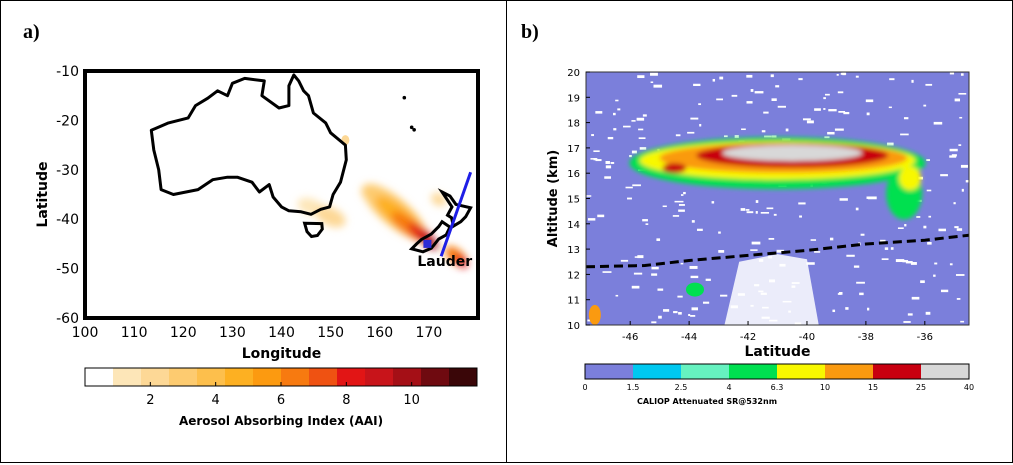  What do you see at coordinates (281, 421) in the screenshot?
I see `colorbar-a-title: Aerosol Absorbing Index (AAI)` at bounding box center [281, 421].